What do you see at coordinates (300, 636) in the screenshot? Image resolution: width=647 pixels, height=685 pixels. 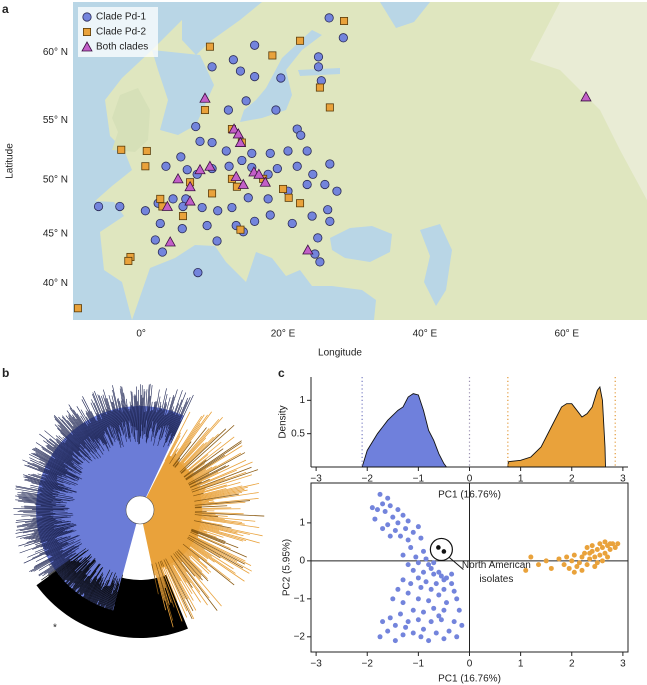 I see `y-tick-label: −2` at bounding box center [300, 636].